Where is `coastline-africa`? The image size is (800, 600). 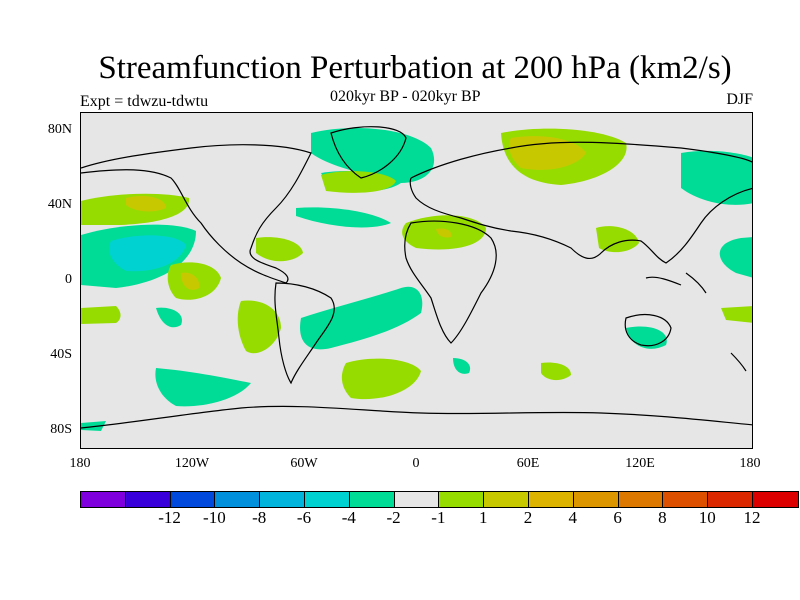
coastline-africa is located at coordinates (450, 282).